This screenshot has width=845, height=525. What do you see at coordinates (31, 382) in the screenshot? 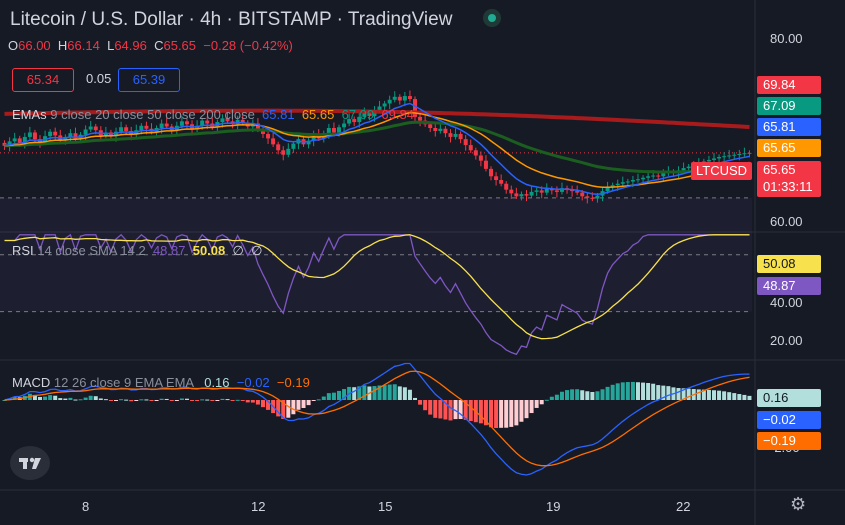
I see `macd-legend-name: MACD` at bounding box center [31, 382].